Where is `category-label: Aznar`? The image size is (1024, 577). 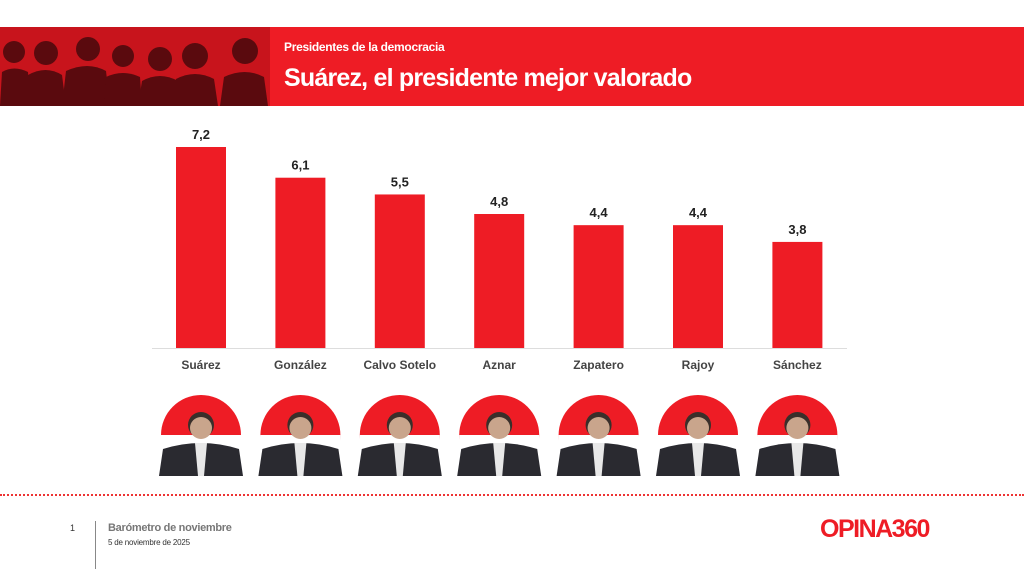 category-label: Aznar is located at coordinates (500, 365).